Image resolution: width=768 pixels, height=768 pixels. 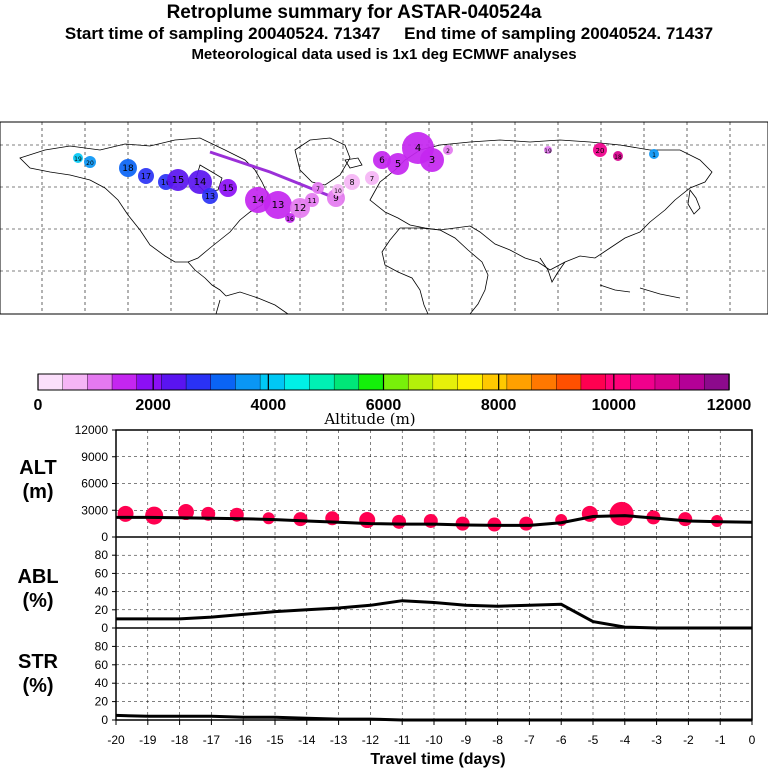 I want to click on plume-cluster: 12, so click(x=300, y=208).